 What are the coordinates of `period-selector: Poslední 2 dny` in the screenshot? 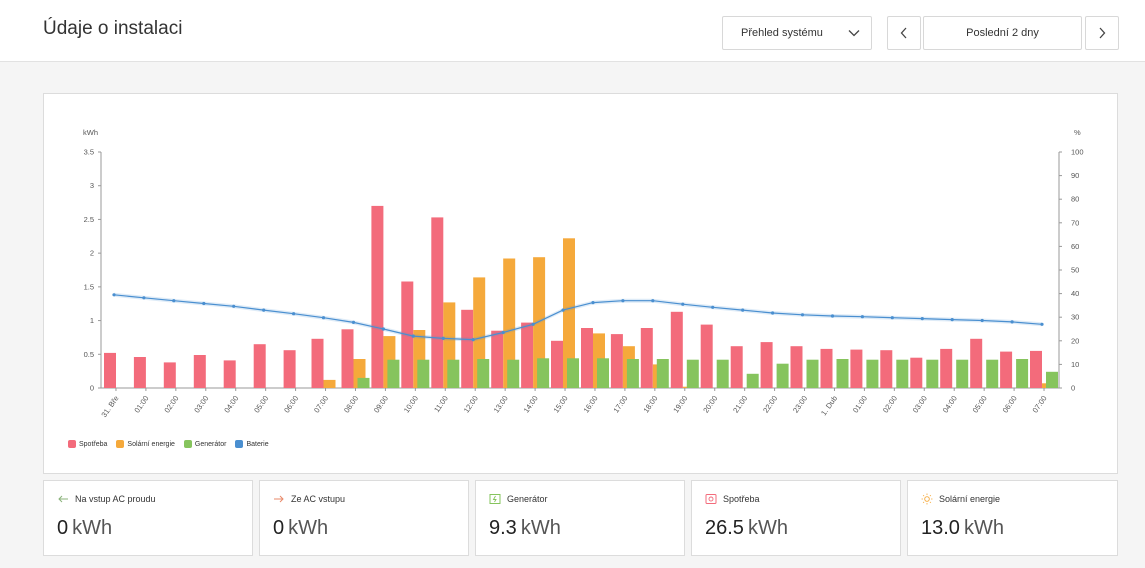 It's located at (1002, 33).